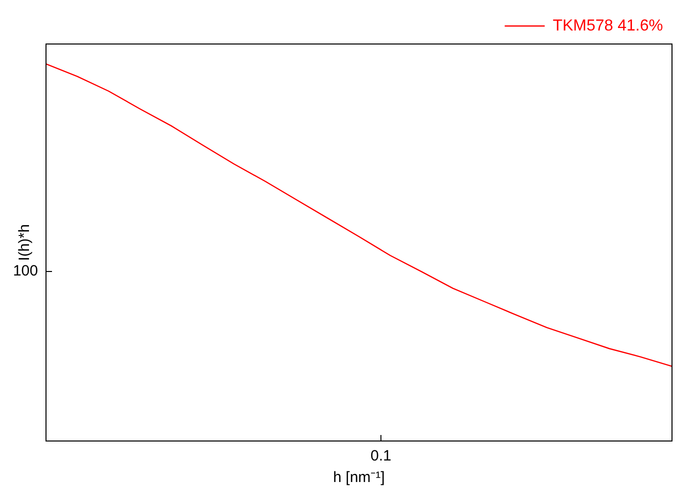 This screenshot has width=683, height=499. Describe the element at coordinates (25, 271) in the screenshot. I see `text: 100` at that location.